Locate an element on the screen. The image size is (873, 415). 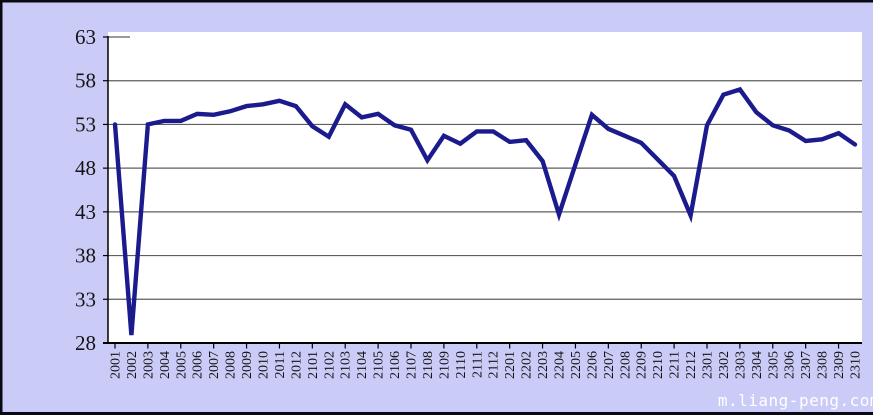
x-tick-label-2008: 2008 is located at coordinates (231, 365).